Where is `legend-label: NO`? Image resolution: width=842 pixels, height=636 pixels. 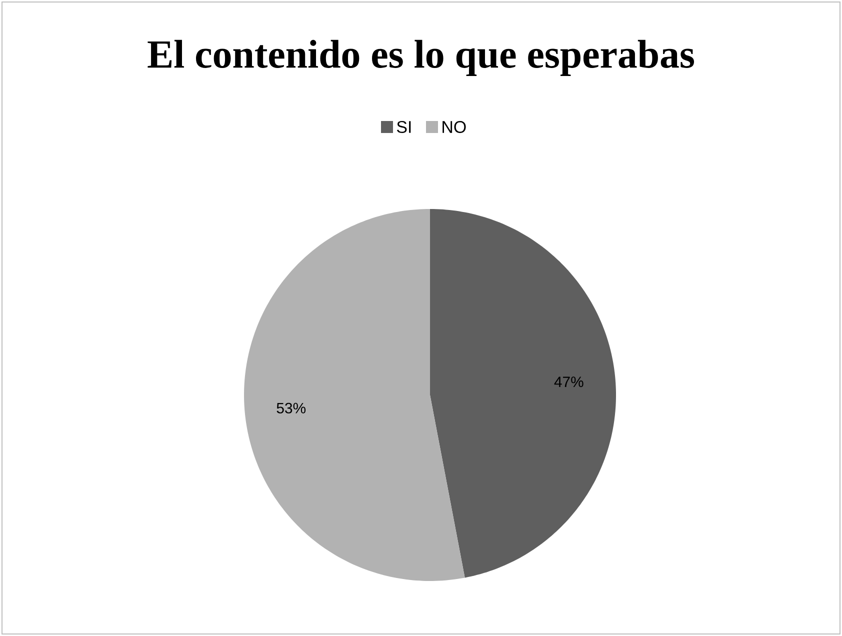 legend-label: NO is located at coordinates (454, 126).